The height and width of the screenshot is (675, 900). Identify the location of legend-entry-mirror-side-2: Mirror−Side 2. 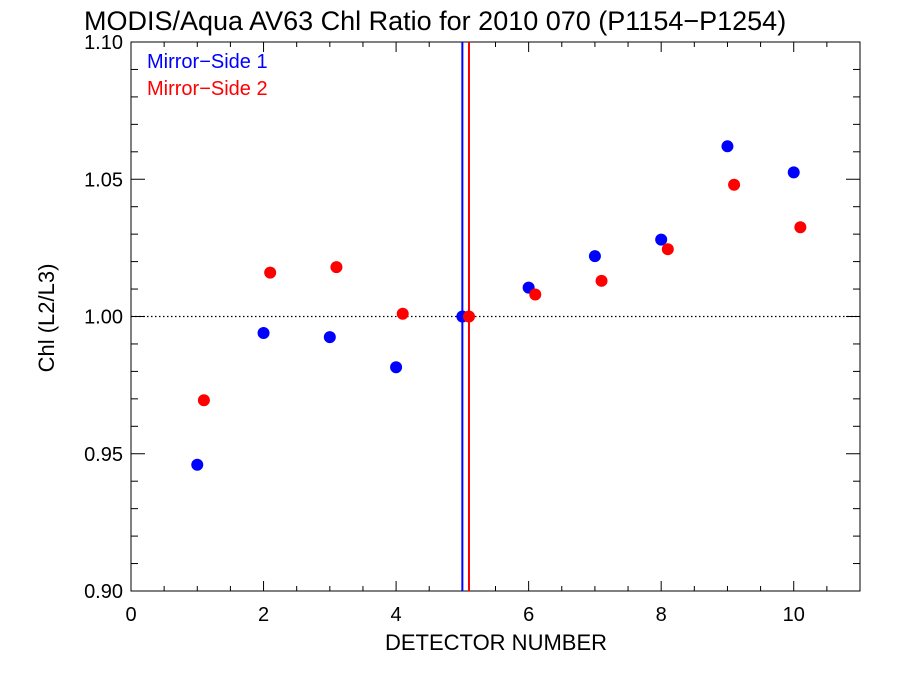
(207, 89).